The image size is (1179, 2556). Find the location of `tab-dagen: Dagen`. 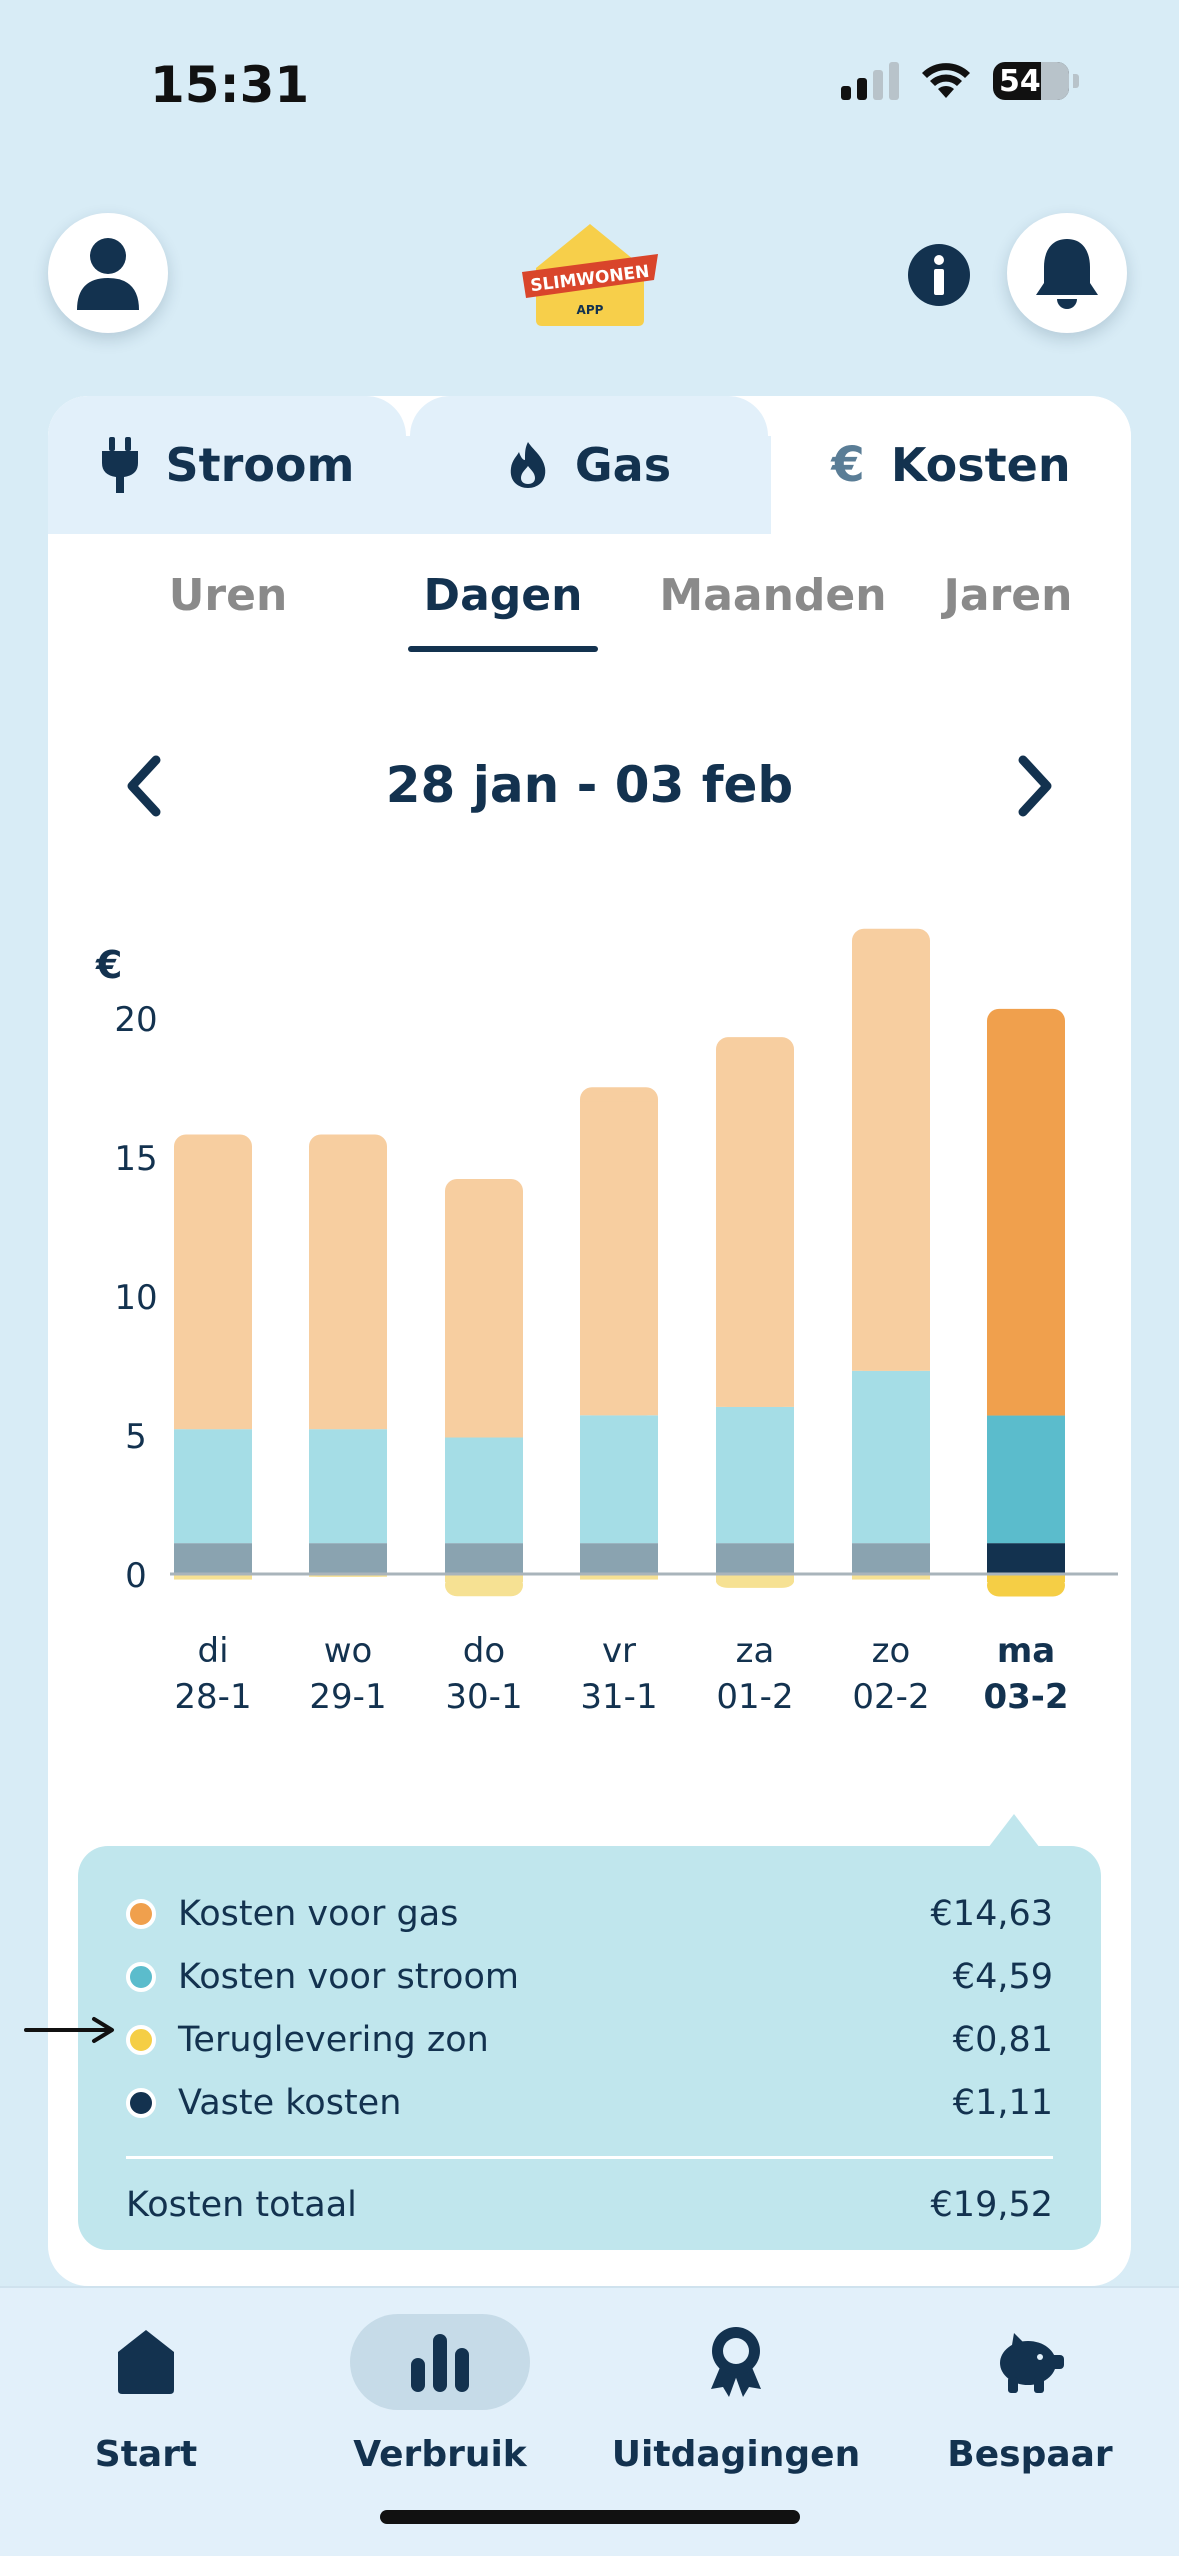

tab-dagen: Dagen is located at coordinates (503, 616).